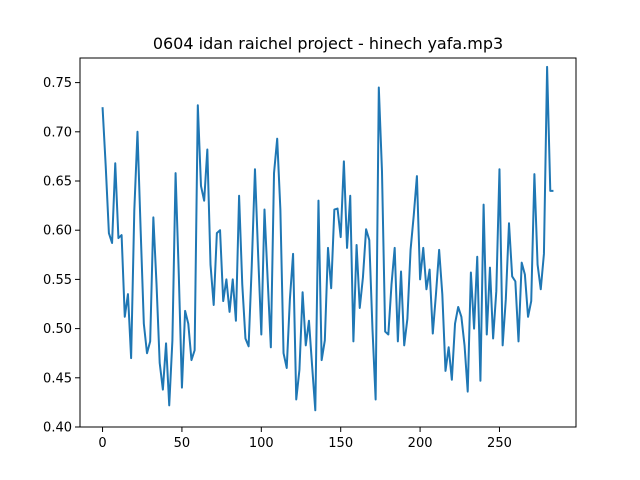 This screenshot has height=480, width=640. What do you see at coordinates (57, 83) in the screenshot?
I see `y-tick-label: 0.75` at bounding box center [57, 83].